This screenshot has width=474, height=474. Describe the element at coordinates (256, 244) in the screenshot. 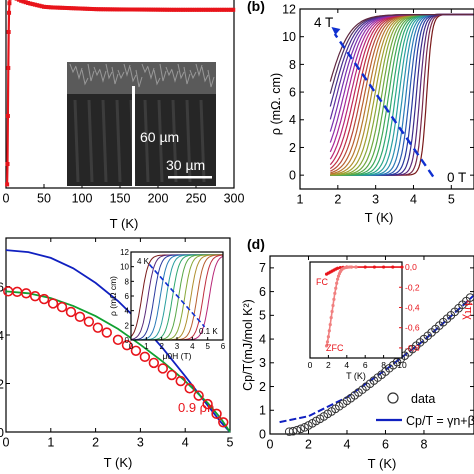

I see `panel-label-d: (d)` at that location.